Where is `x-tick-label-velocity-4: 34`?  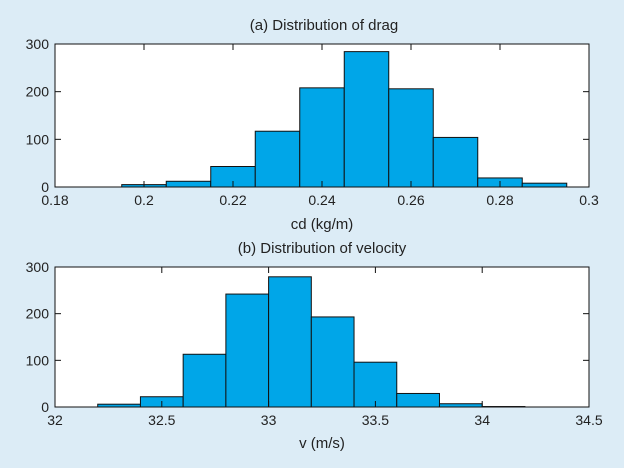
x-tick-label-velocity-4: 34 is located at coordinates (482, 420).